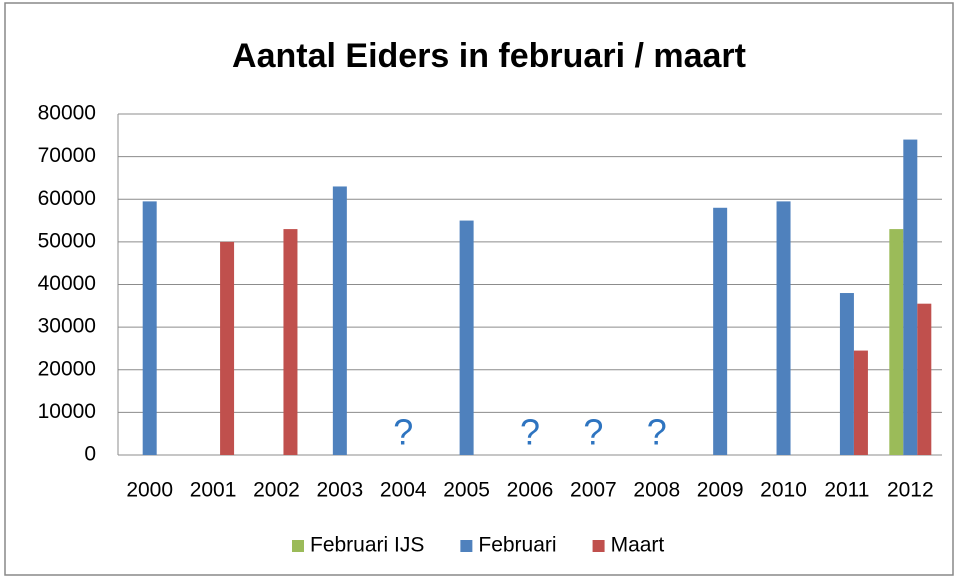  What do you see at coordinates (339, 490) in the screenshot?
I see `x-tick-label: 2003` at bounding box center [339, 490].